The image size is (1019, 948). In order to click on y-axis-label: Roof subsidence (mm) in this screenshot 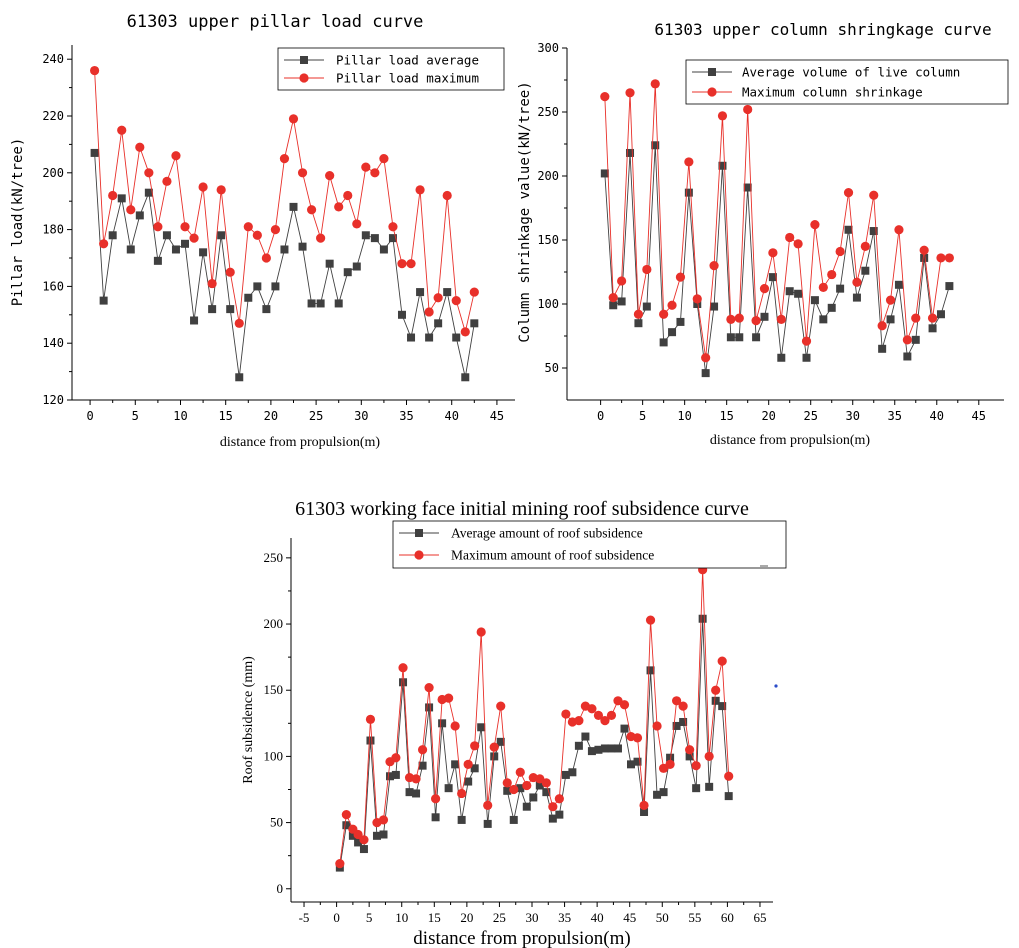, I will do `click(248, 720)`.